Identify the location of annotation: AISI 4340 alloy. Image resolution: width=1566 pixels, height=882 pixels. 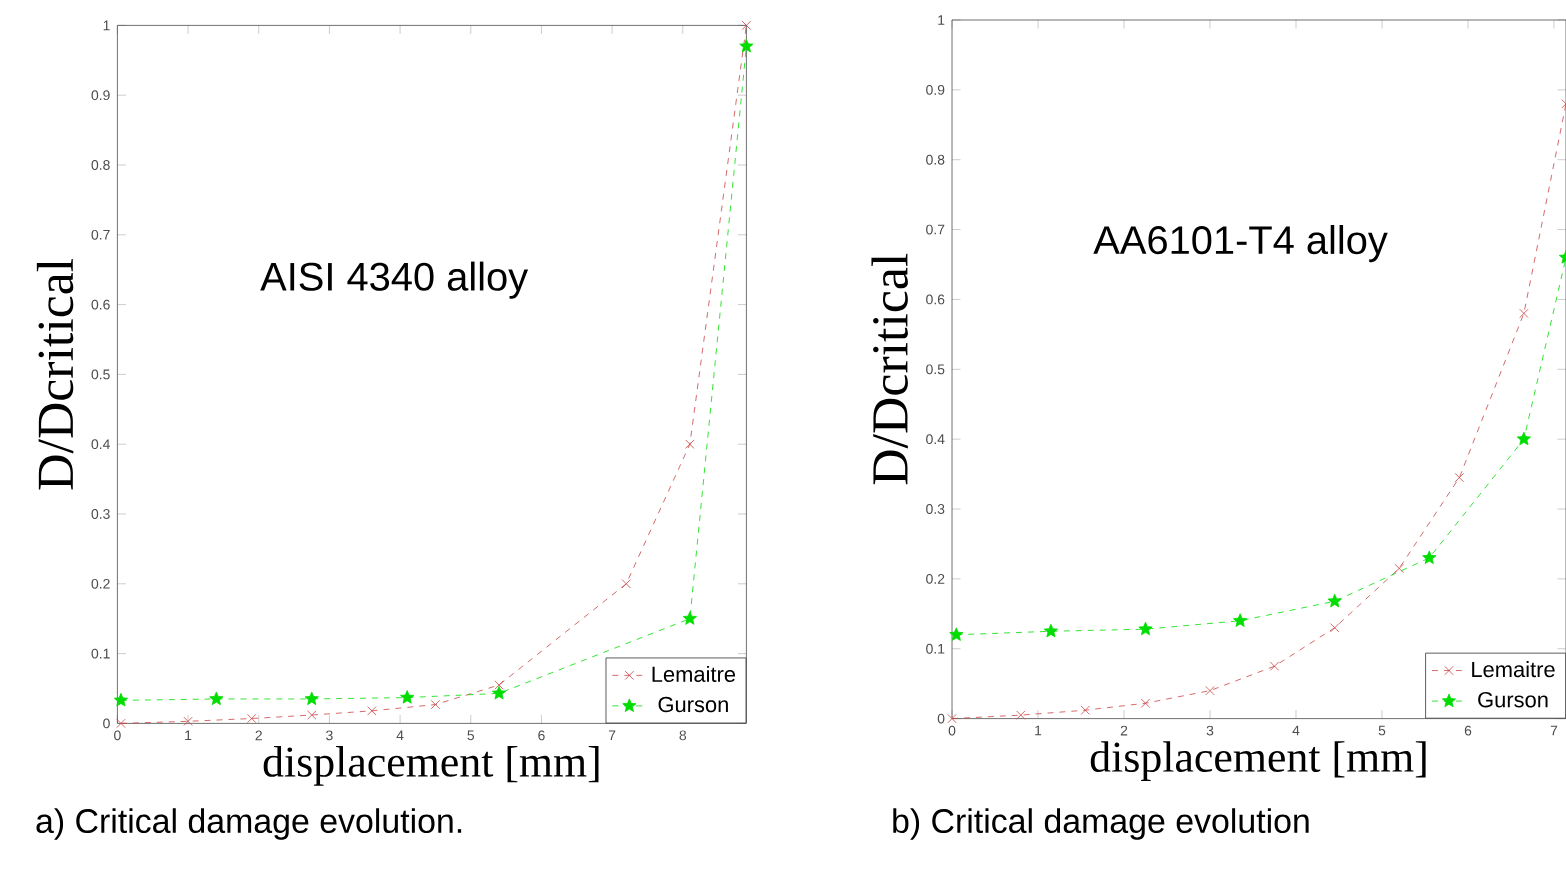
(394, 280).